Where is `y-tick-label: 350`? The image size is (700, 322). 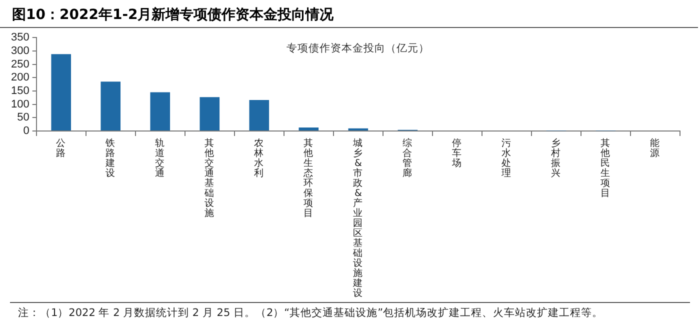
y-tick-label: 350 is located at coordinates (20, 38).